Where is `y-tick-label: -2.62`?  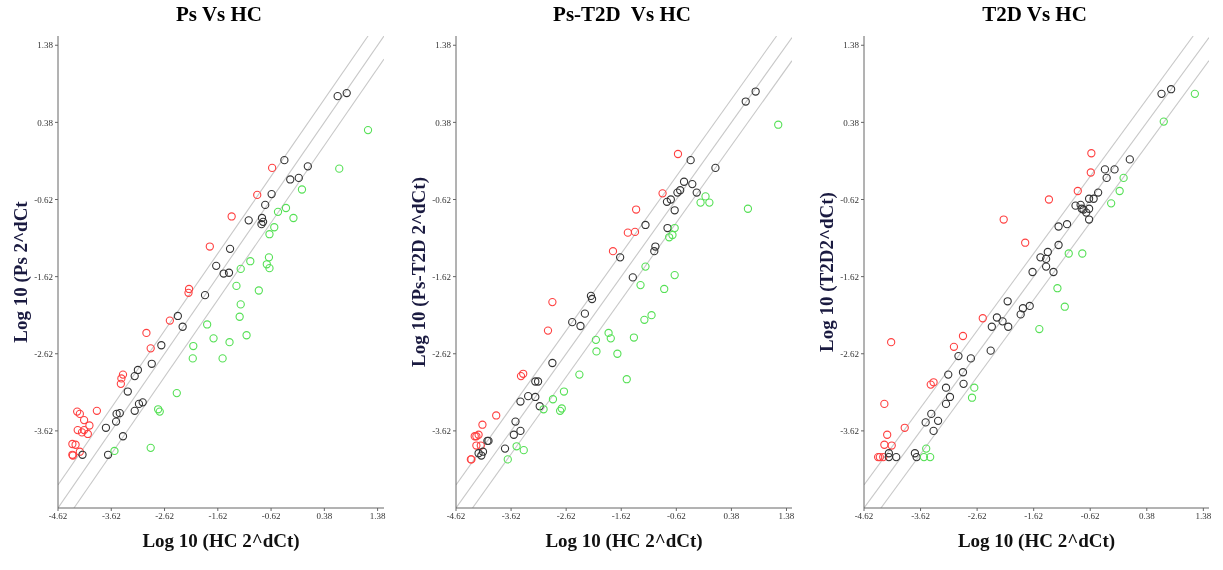 y-tick-label: -2.62 is located at coordinates (441, 353).